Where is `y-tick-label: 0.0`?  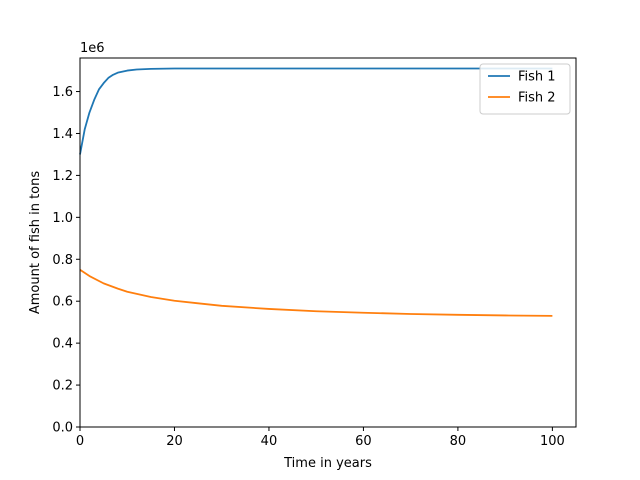 y-tick-label: 0.0 is located at coordinates (62, 428).